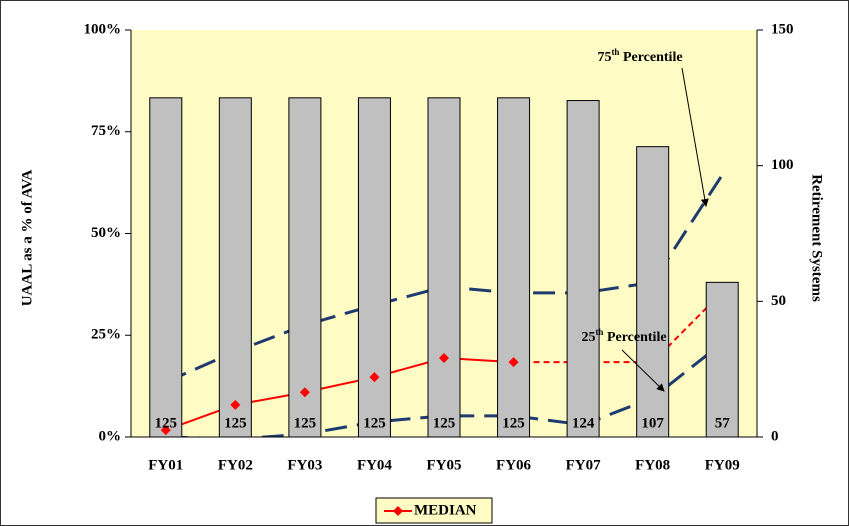  Describe the element at coordinates (106, 131) in the screenshot. I see `y-tick-label: 75%` at that location.